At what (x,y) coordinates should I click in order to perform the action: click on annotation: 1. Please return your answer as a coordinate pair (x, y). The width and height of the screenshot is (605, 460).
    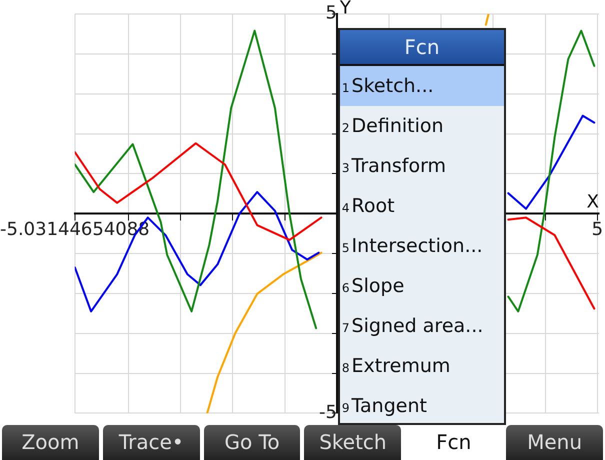
    Looking at the image, I should click on (346, 88).